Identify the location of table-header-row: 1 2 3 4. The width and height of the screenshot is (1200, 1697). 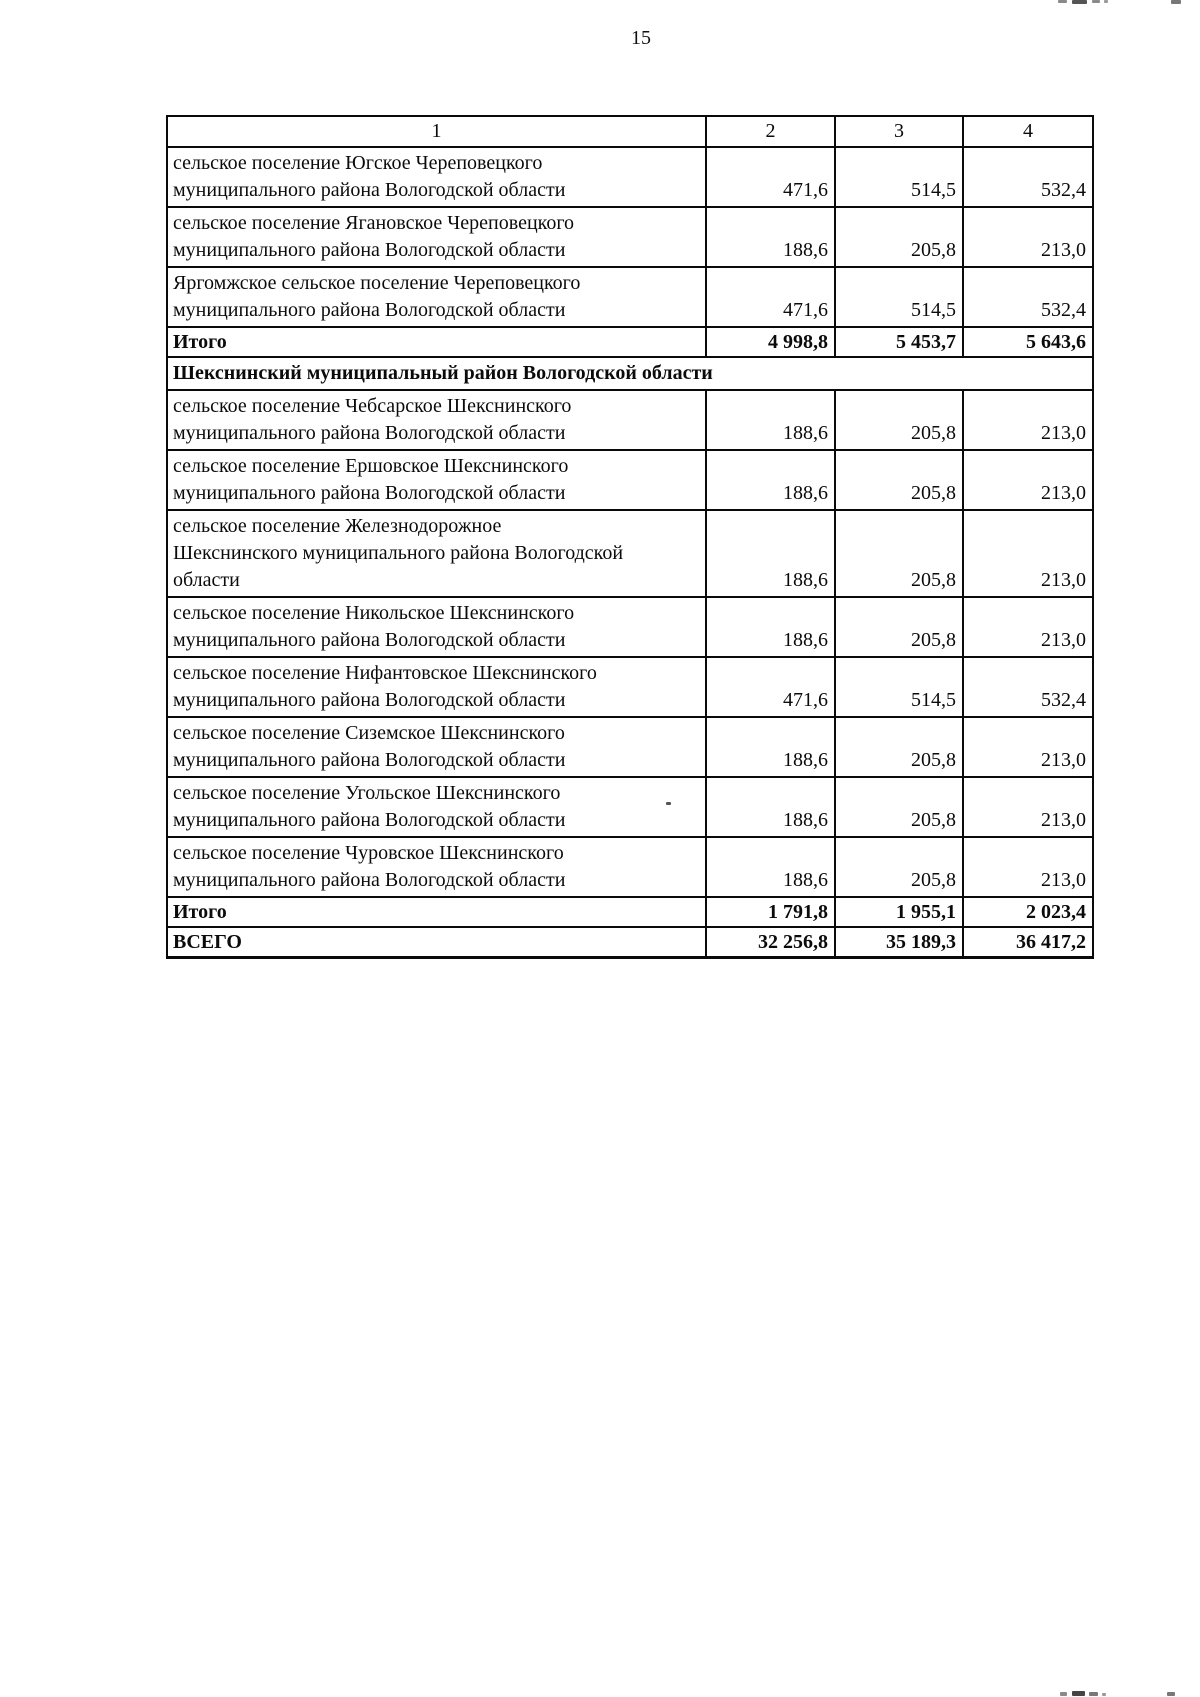
(630, 131).